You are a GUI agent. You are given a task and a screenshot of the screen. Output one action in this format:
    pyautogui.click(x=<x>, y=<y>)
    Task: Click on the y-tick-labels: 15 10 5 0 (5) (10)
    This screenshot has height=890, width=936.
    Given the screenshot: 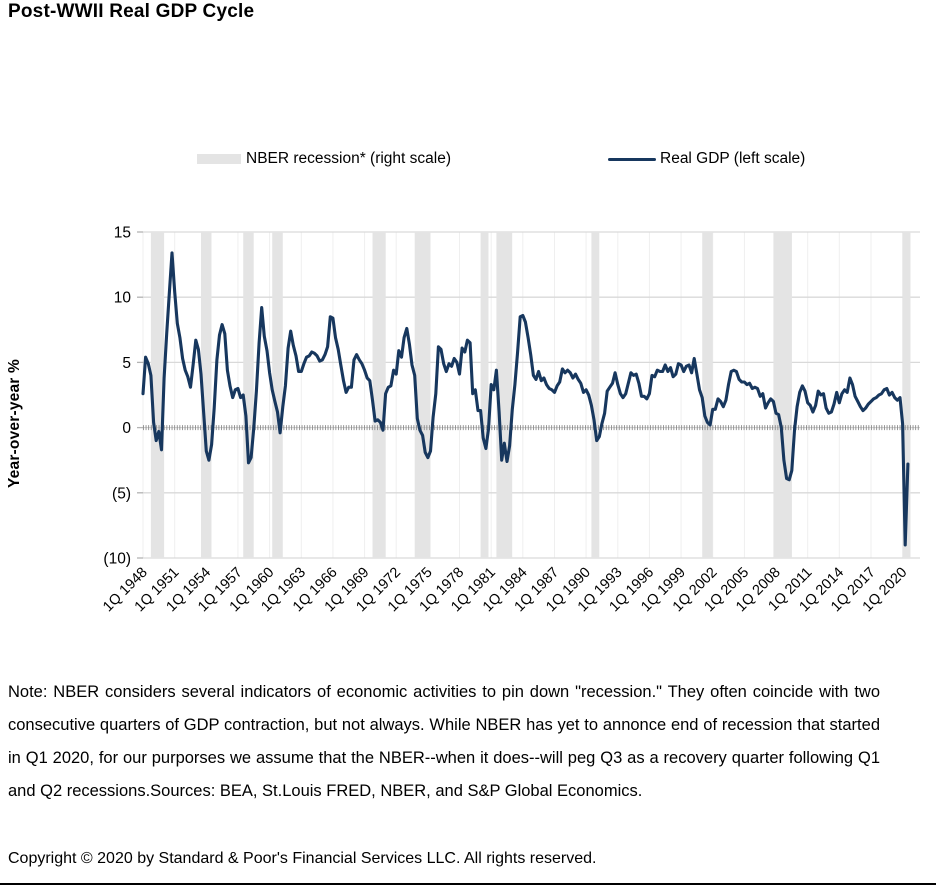 What is the action you would take?
    pyautogui.click(x=117, y=396)
    